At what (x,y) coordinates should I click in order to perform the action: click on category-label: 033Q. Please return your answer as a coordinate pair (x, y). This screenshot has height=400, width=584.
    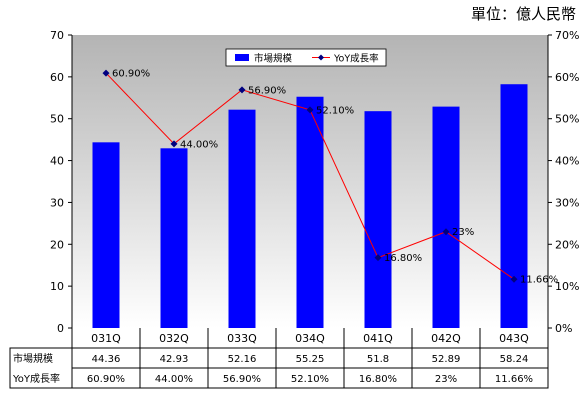
    Looking at the image, I should click on (242, 338).